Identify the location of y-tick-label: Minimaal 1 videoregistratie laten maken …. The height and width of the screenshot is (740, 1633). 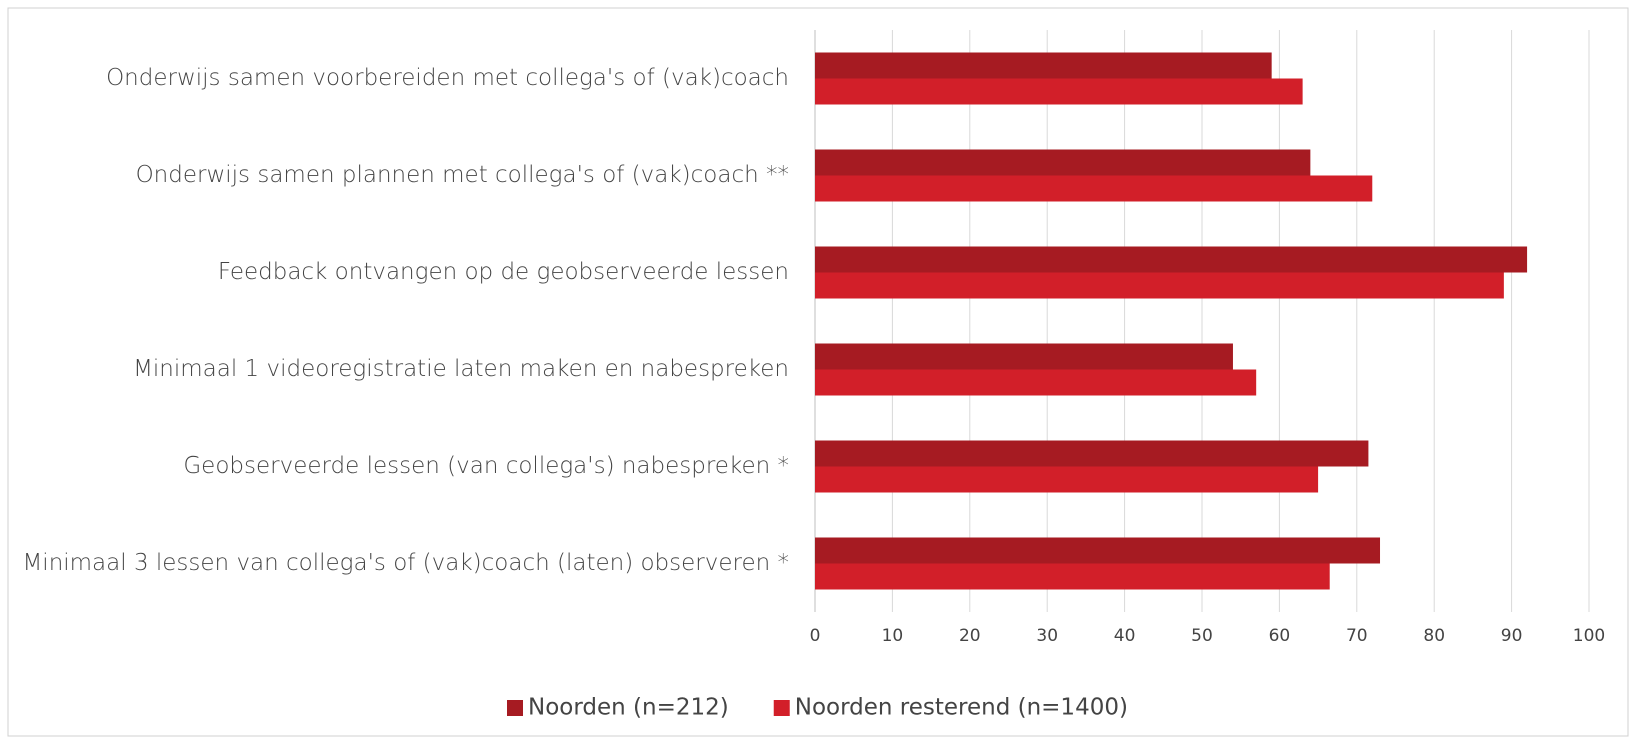
(461, 369).